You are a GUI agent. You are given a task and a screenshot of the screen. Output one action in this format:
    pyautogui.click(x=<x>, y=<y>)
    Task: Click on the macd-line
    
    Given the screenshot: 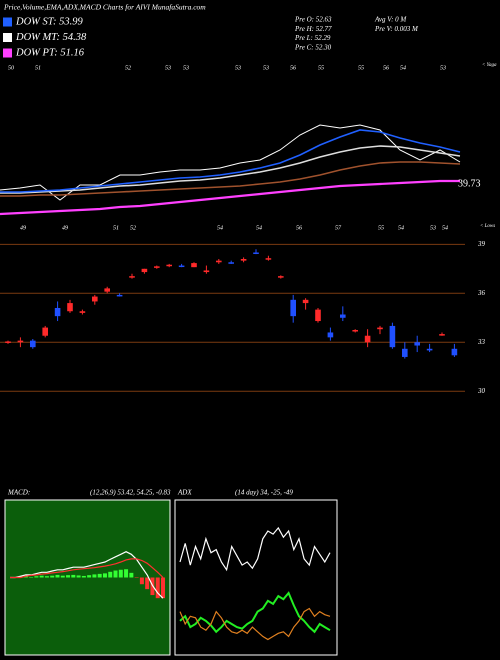 What is the action you would take?
    pyautogui.click(x=87, y=575)
    